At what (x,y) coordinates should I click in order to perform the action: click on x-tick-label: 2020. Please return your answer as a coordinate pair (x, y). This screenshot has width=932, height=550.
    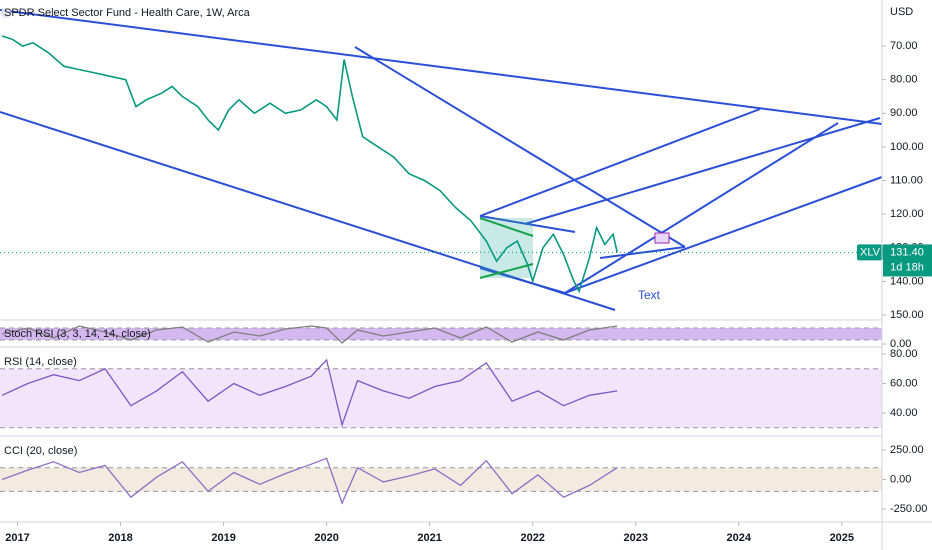
    Looking at the image, I should click on (326, 538).